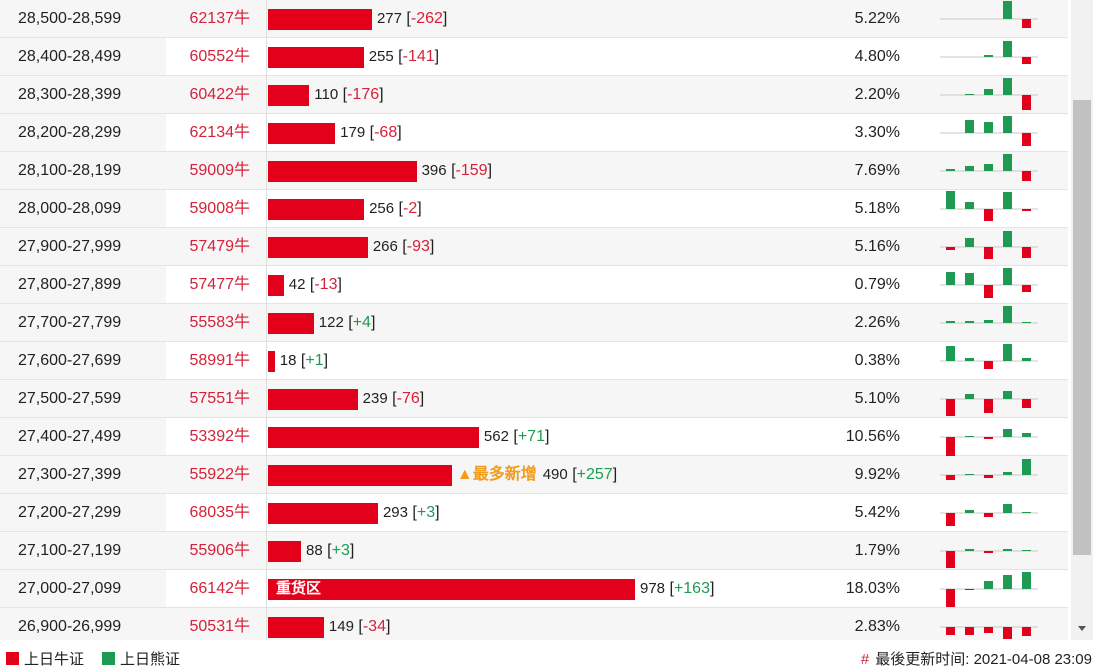  What do you see at coordinates (70, 284) in the screenshot?
I see `range: 27,800-27,899` at bounding box center [70, 284].